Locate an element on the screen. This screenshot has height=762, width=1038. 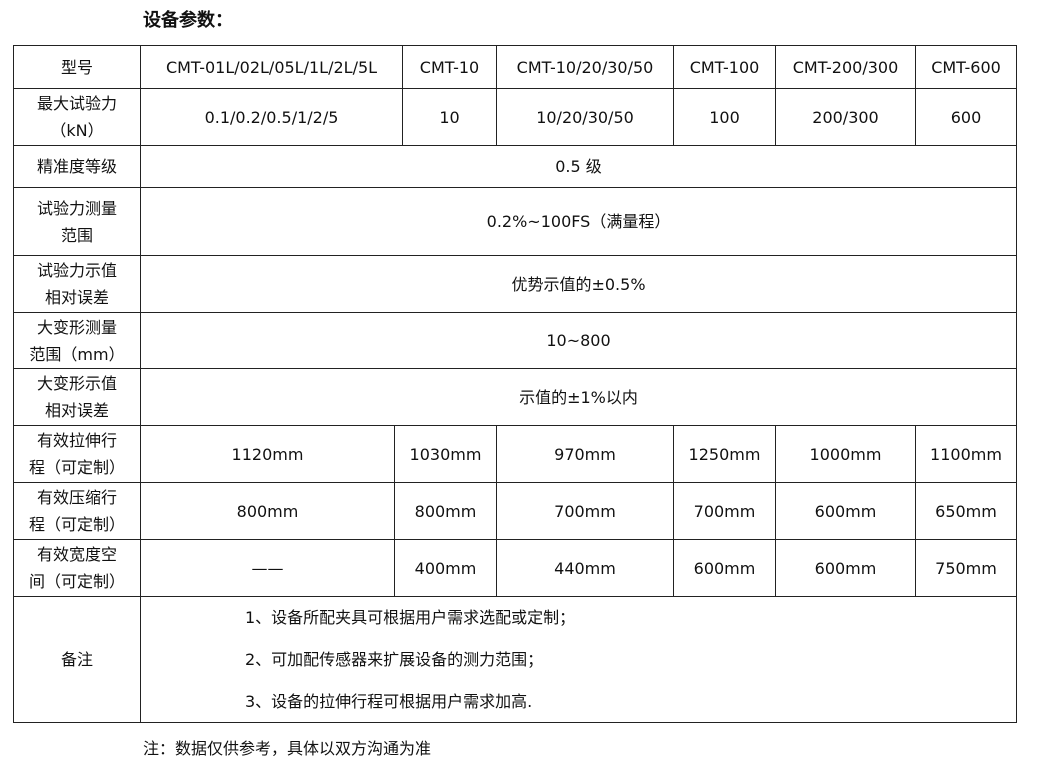
deform-error-value: 示值的±1%以内 is located at coordinates (578, 397).